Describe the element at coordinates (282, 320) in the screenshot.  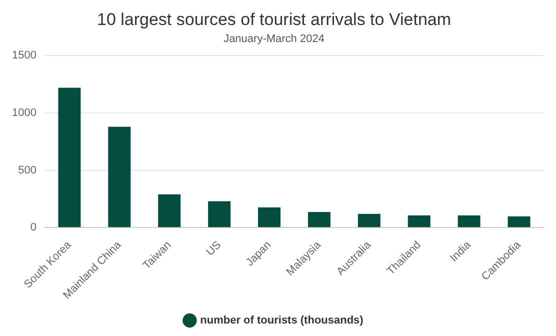
I see `legend-label: number of tourists (thousands)` at that location.